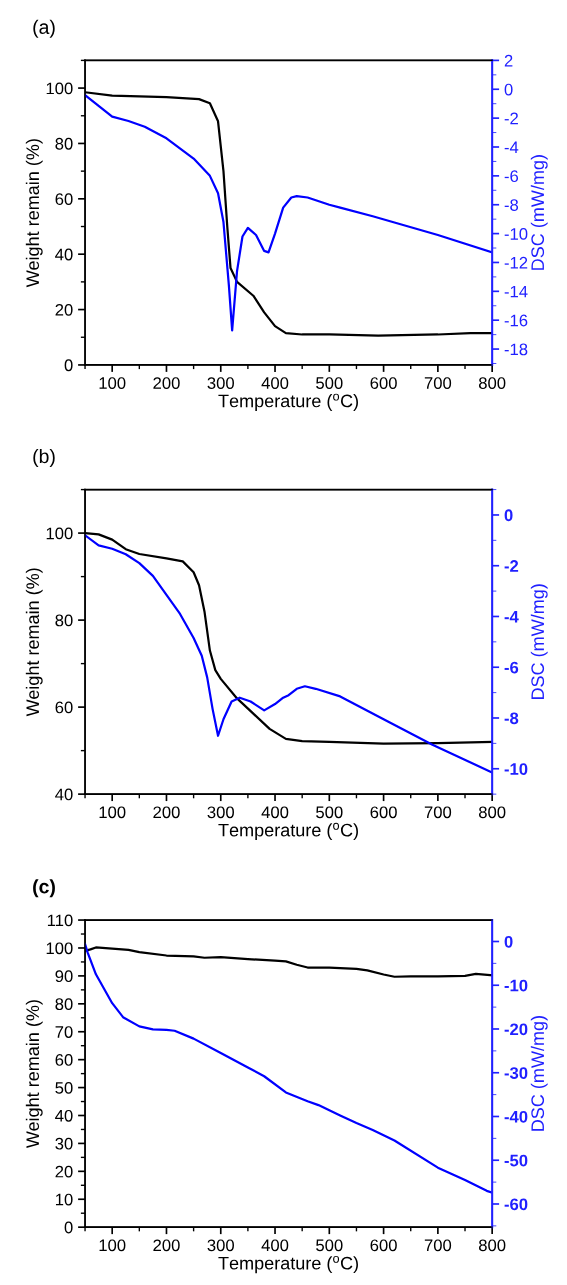 The height and width of the screenshot is (1285, 567). What do you see at coordinates (64, 1032) in the screenshot?
I see `y-tick-label: 70` at bounding box center [64, 1032].